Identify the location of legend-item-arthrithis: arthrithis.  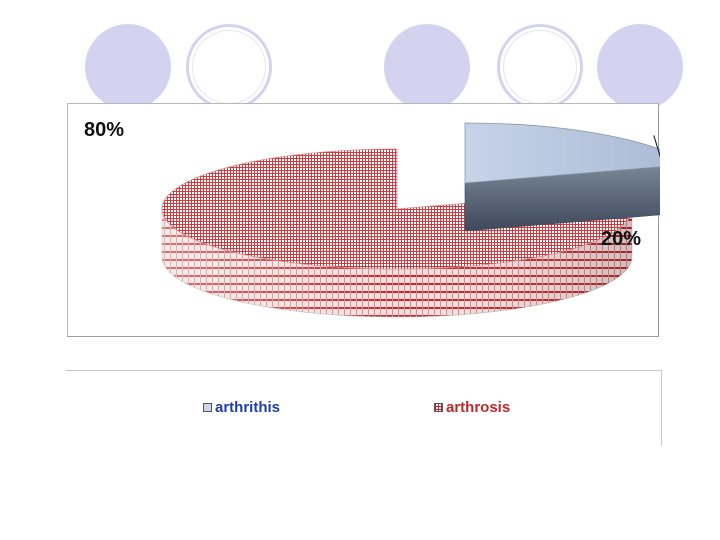
(241, 407).